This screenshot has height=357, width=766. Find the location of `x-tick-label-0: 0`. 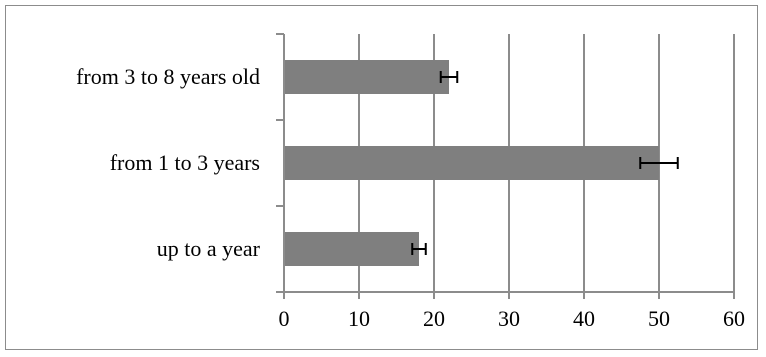

x-tick-label-0: 0 is located at coordinates (284, 318).